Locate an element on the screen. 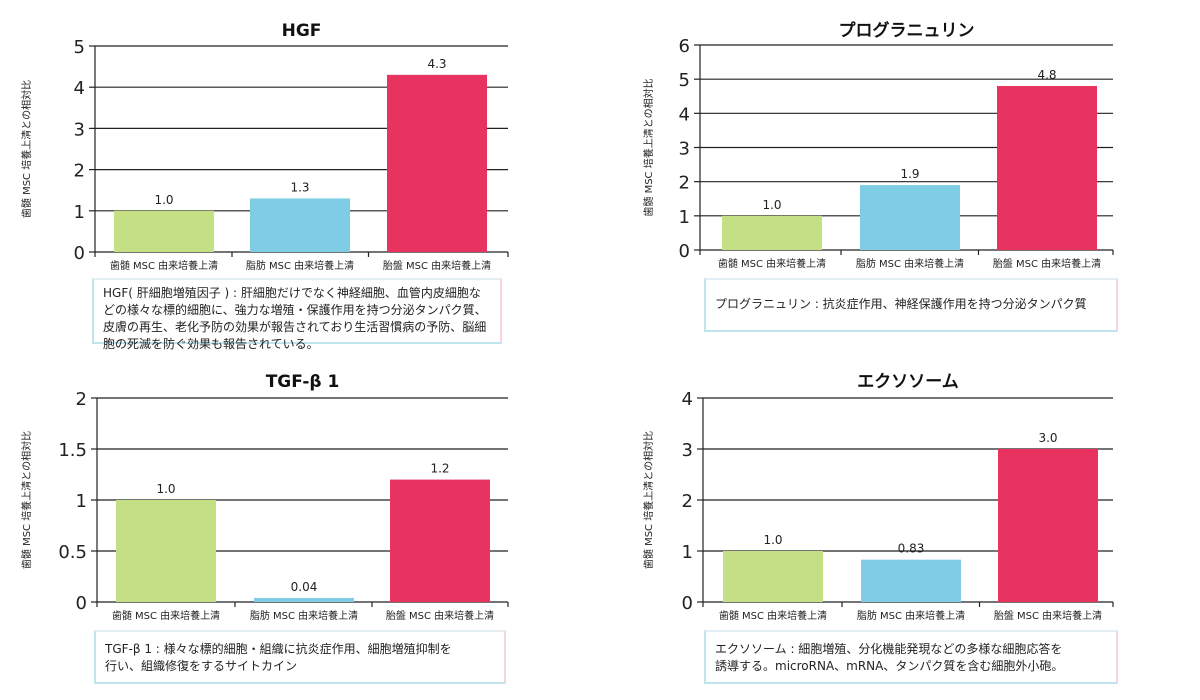  data-label: 3.0 is located at coordinates (1047, 438).